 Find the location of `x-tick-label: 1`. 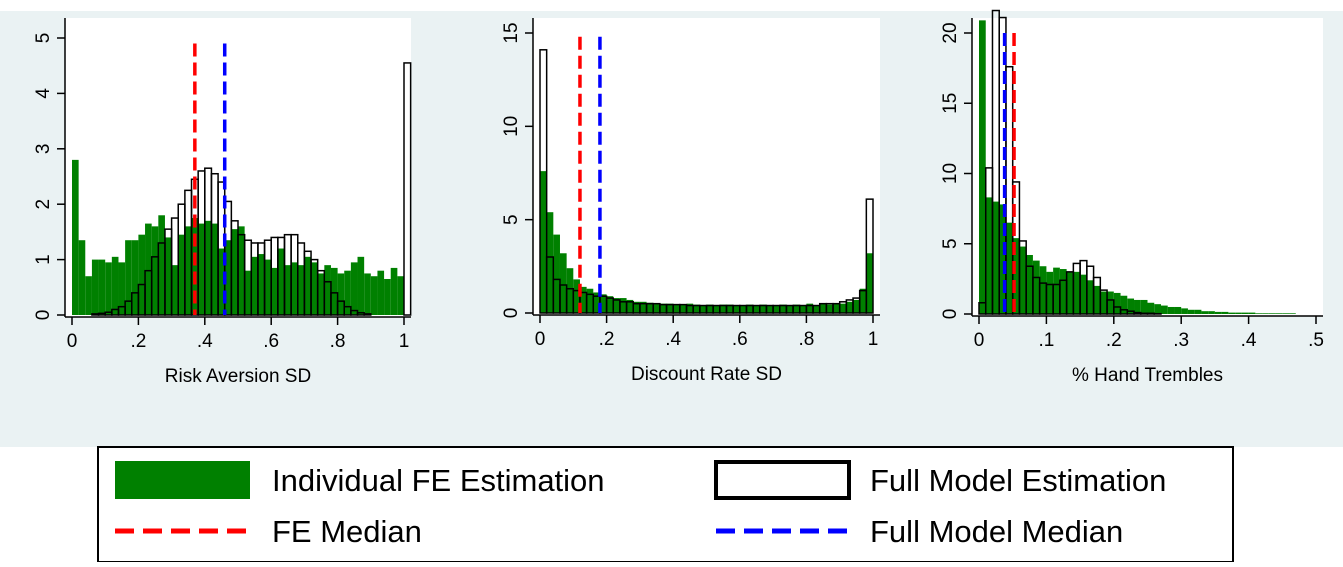

x-tick-label: 1 is located at coordinates (404, 341).